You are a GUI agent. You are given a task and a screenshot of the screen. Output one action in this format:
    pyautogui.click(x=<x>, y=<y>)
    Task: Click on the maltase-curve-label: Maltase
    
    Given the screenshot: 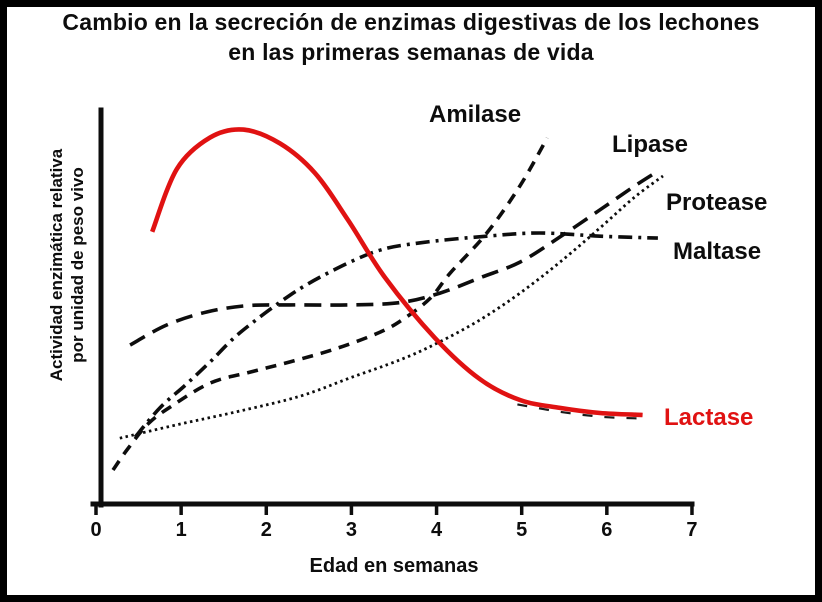 What is the action you would take?
    pyautogui.click(x=717, y=251)
    